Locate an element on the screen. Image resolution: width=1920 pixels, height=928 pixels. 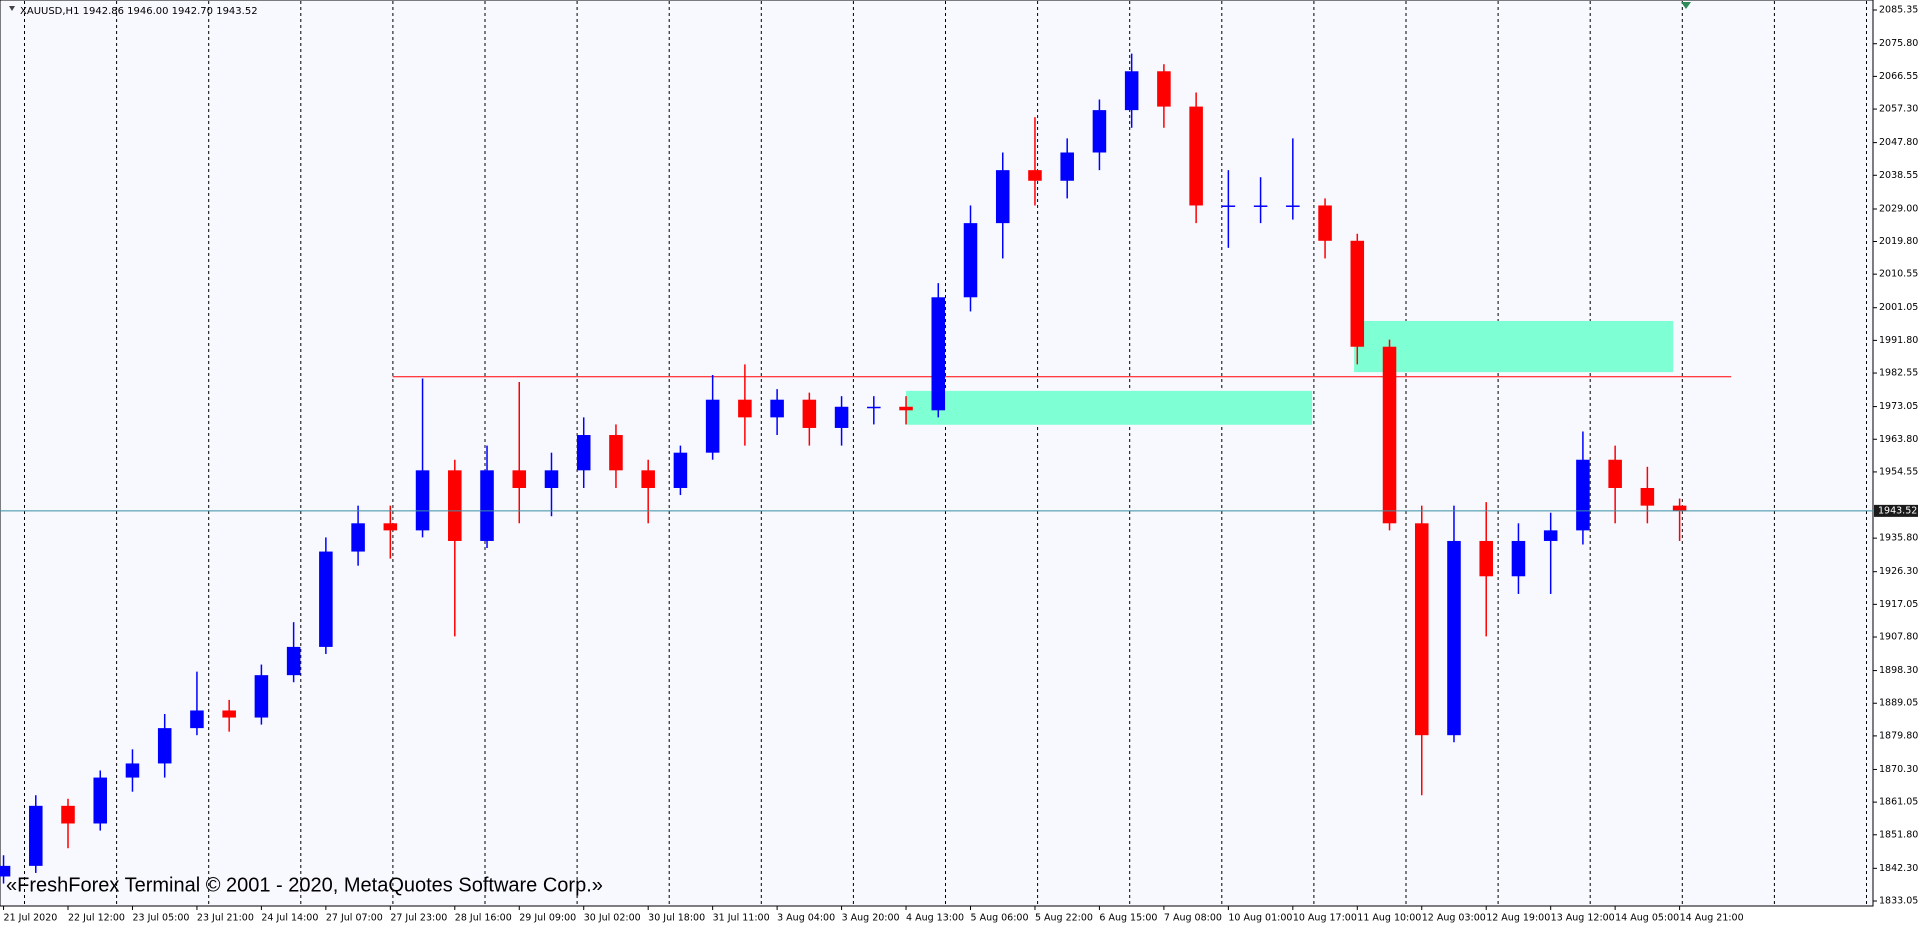
symbol-icon is located at coordinates (12, 8).